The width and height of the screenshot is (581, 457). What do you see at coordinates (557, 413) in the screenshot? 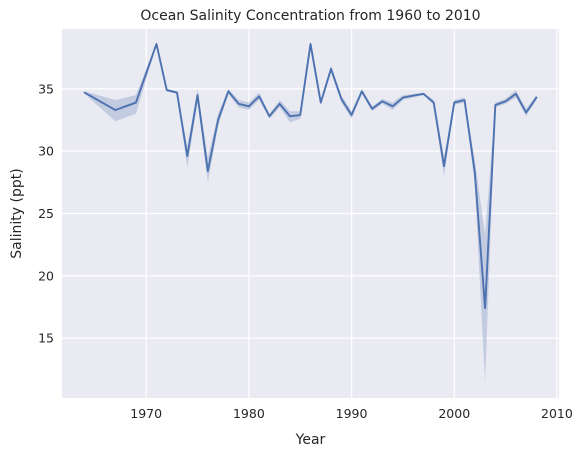
I see `x-tick-label: 2010` at bounding box center [557, 413].